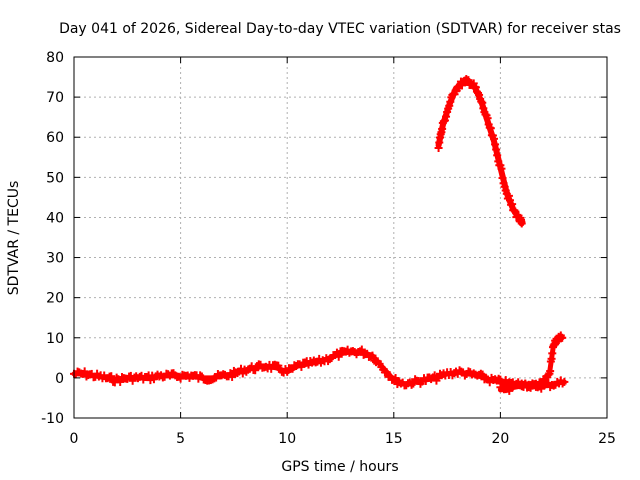 This screenshot has width=640, height=480. I want to click on x-tick-label: 20, so click(500, 439).